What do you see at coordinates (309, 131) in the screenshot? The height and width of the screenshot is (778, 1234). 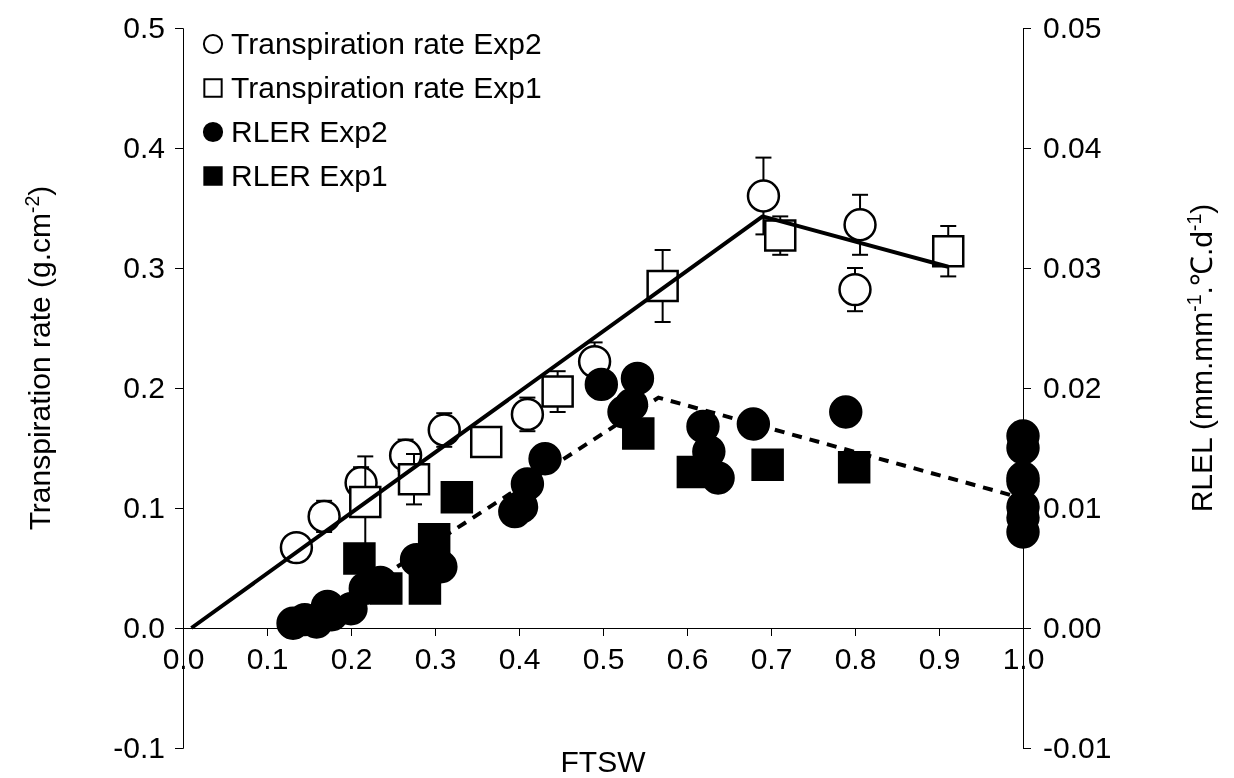 I see `legend-label: RLER Exp2` at bounding box center [309, 131].